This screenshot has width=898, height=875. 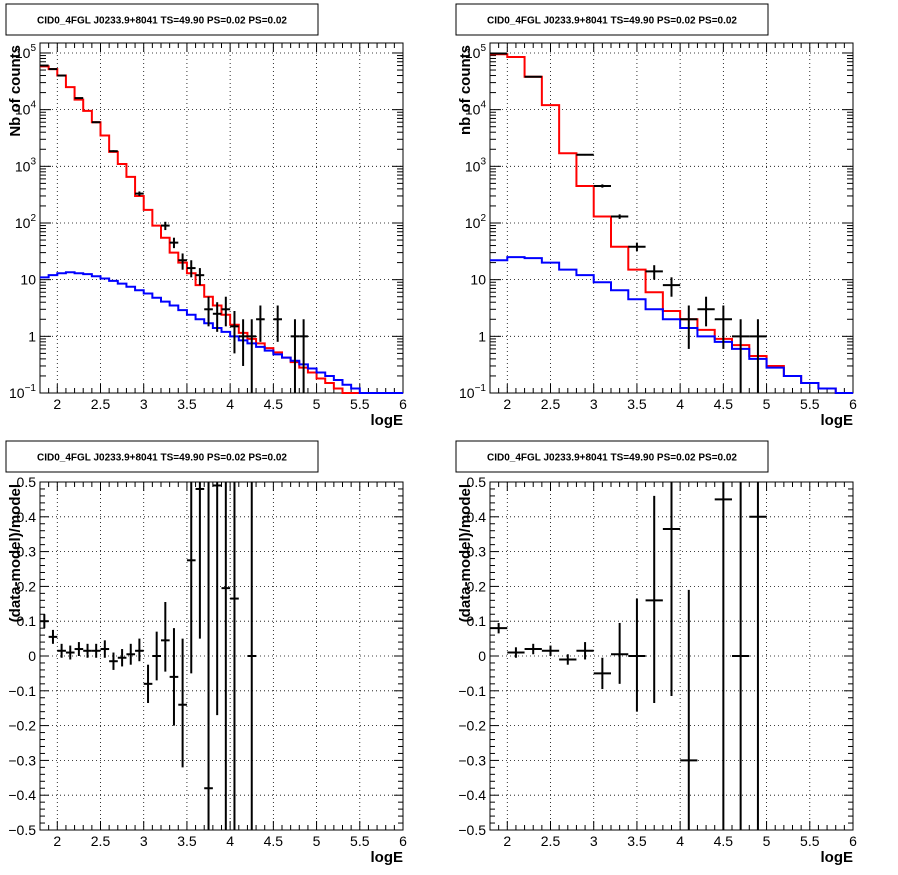 What do you see at coordinates (32, 336) in the screenshot?
I see `y-tick-label: 1` at bounding box center [32, 336].